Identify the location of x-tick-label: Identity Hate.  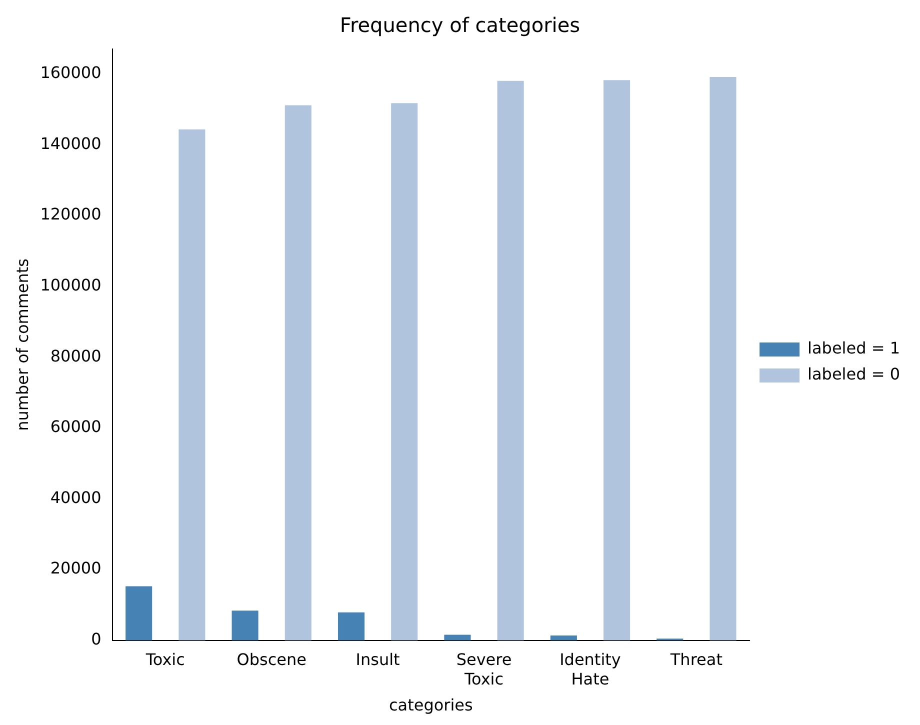
(590, 669).